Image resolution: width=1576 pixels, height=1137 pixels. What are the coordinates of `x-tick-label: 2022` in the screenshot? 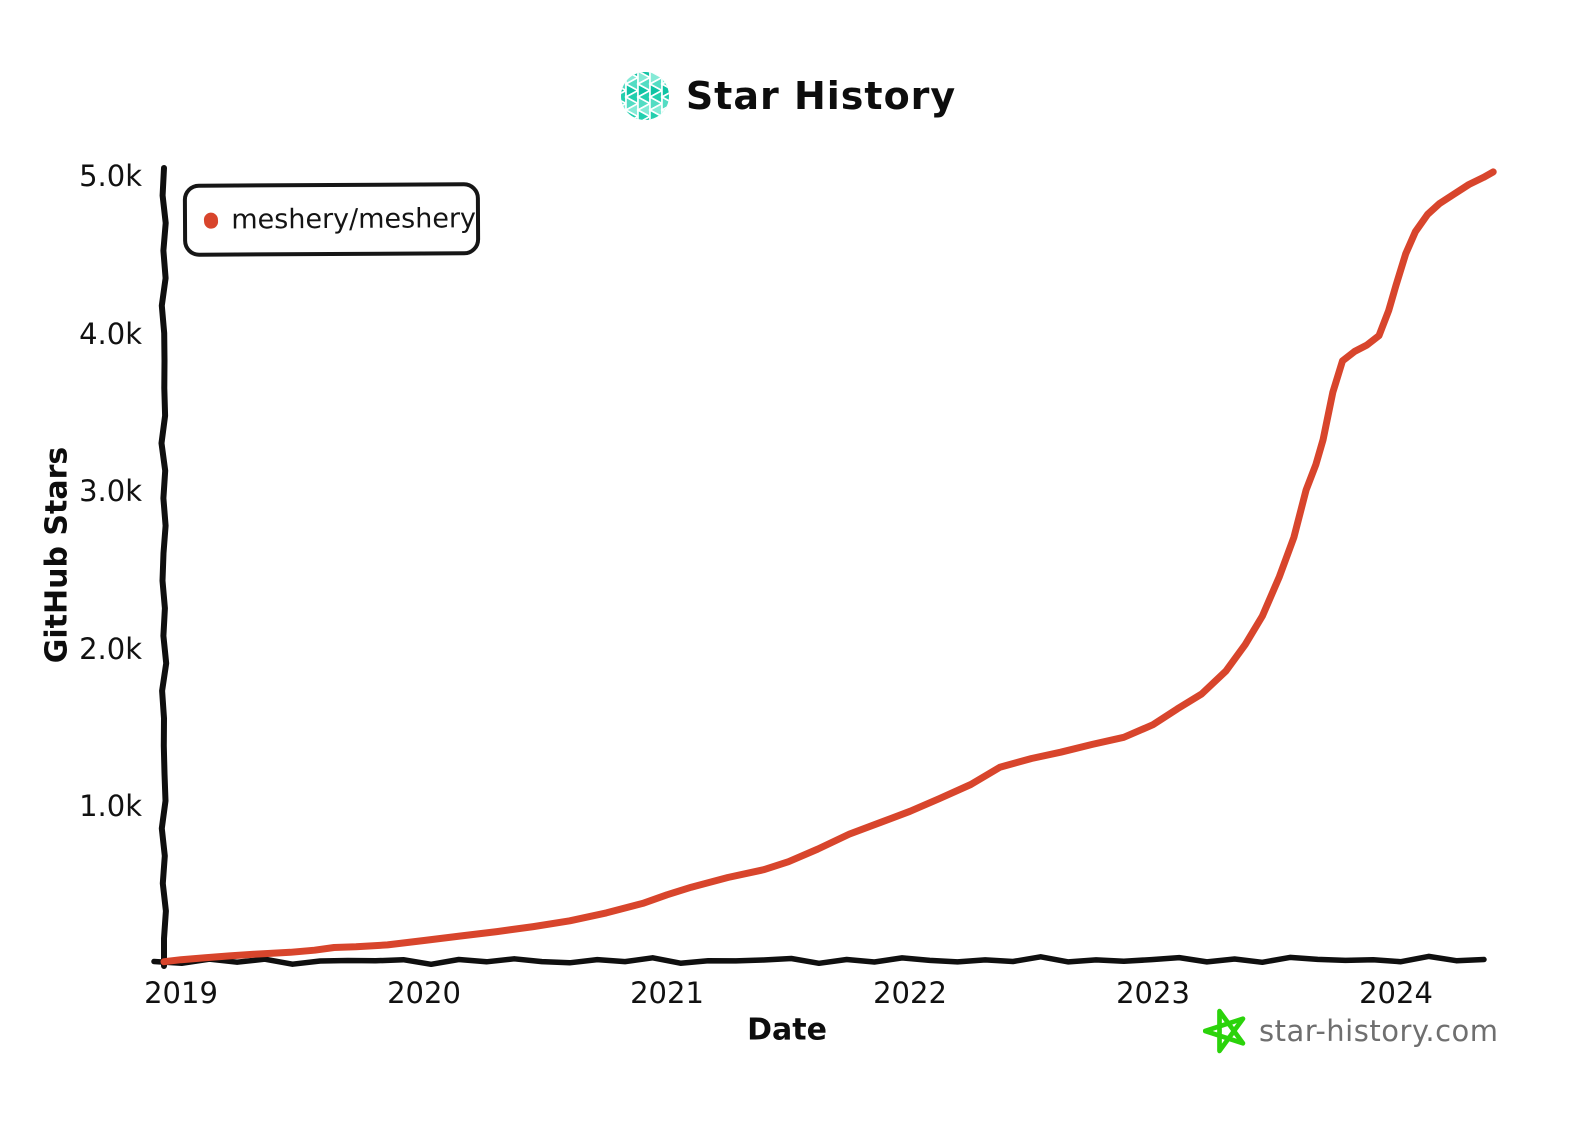 It's located at (910, 993).